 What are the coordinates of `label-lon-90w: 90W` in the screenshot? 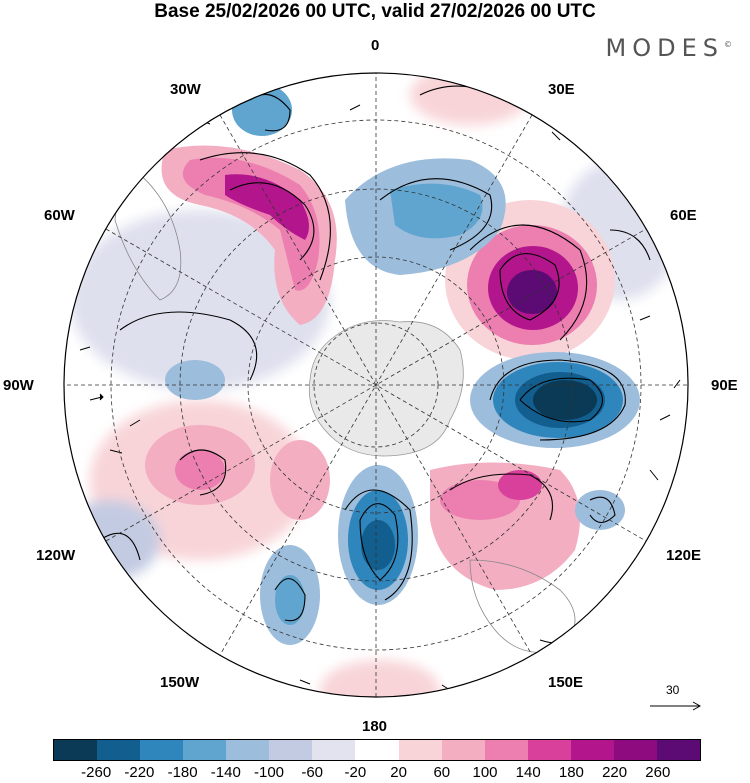 It's located at (18, 385).